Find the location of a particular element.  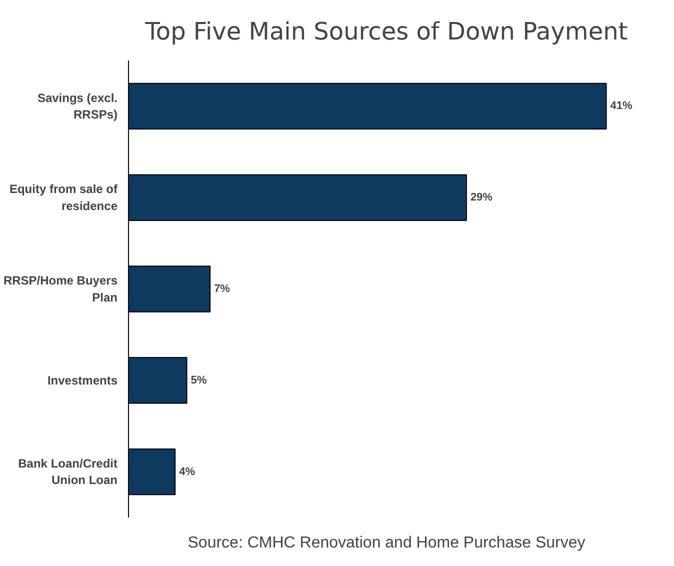

data-label: 7% is located at coordinates (222, 289).